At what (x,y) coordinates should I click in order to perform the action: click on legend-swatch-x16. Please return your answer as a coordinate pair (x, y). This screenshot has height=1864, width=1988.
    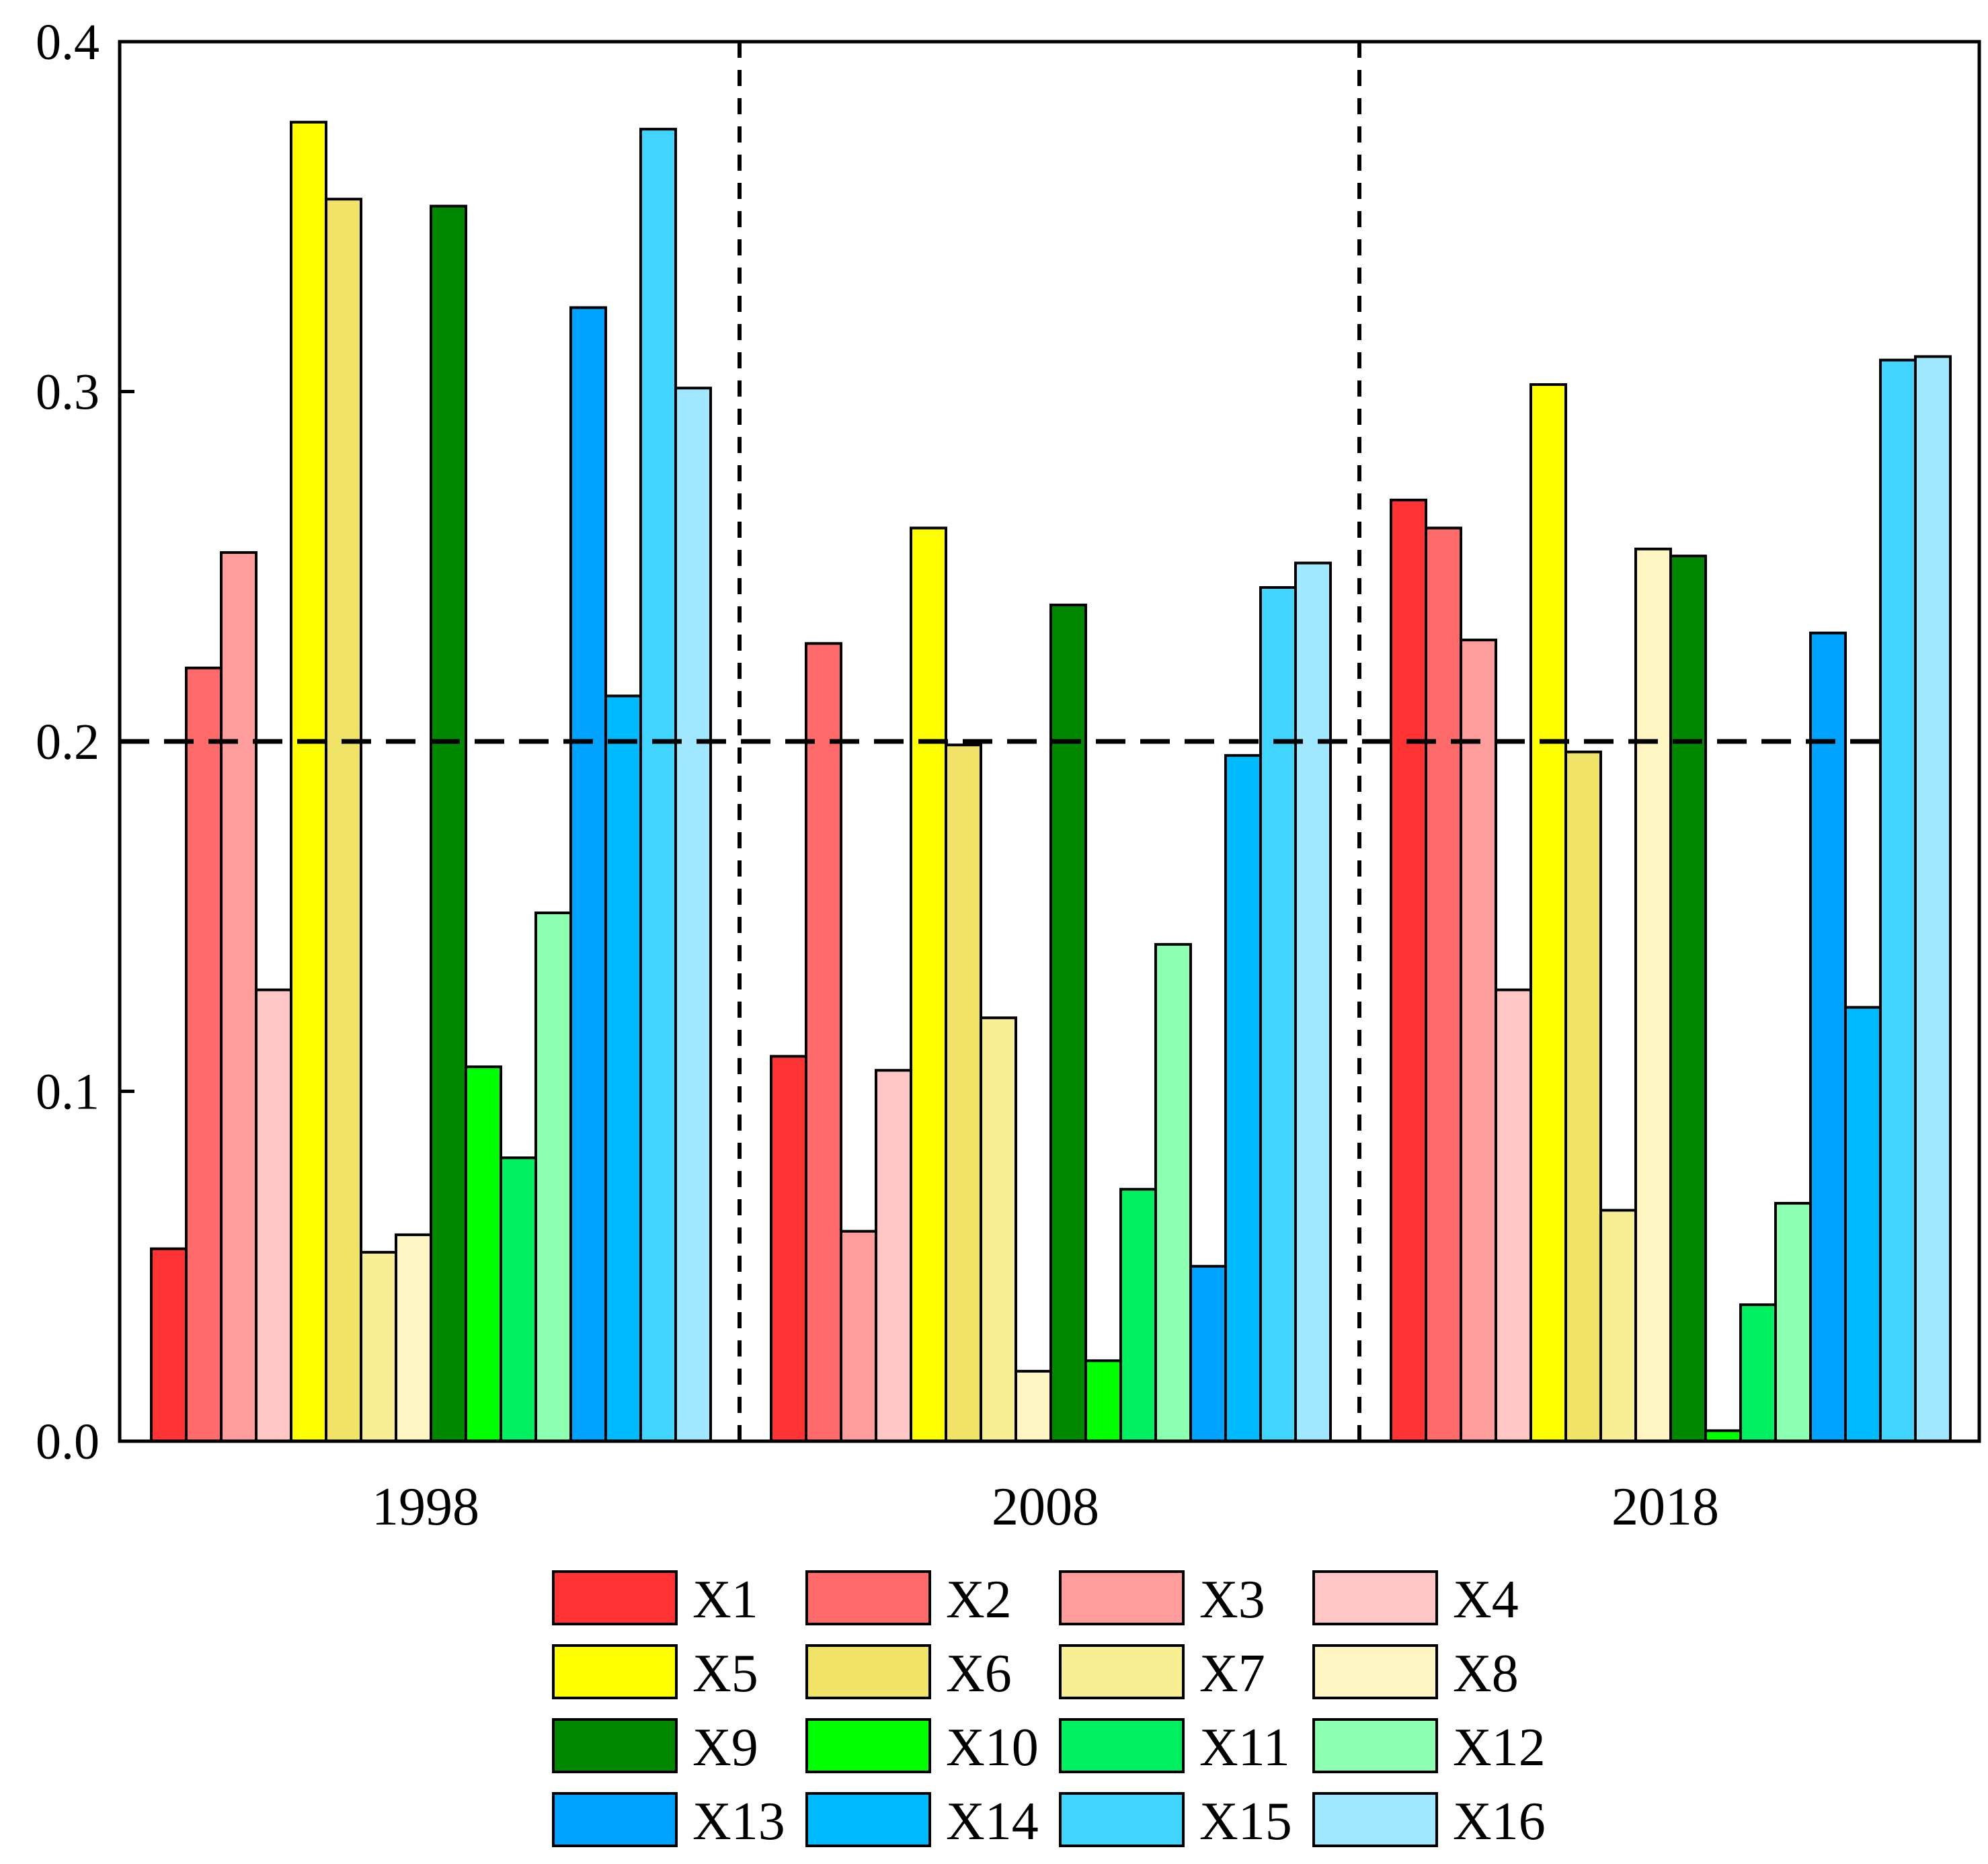
    Looking at the image, I should click on (1375, 1820).